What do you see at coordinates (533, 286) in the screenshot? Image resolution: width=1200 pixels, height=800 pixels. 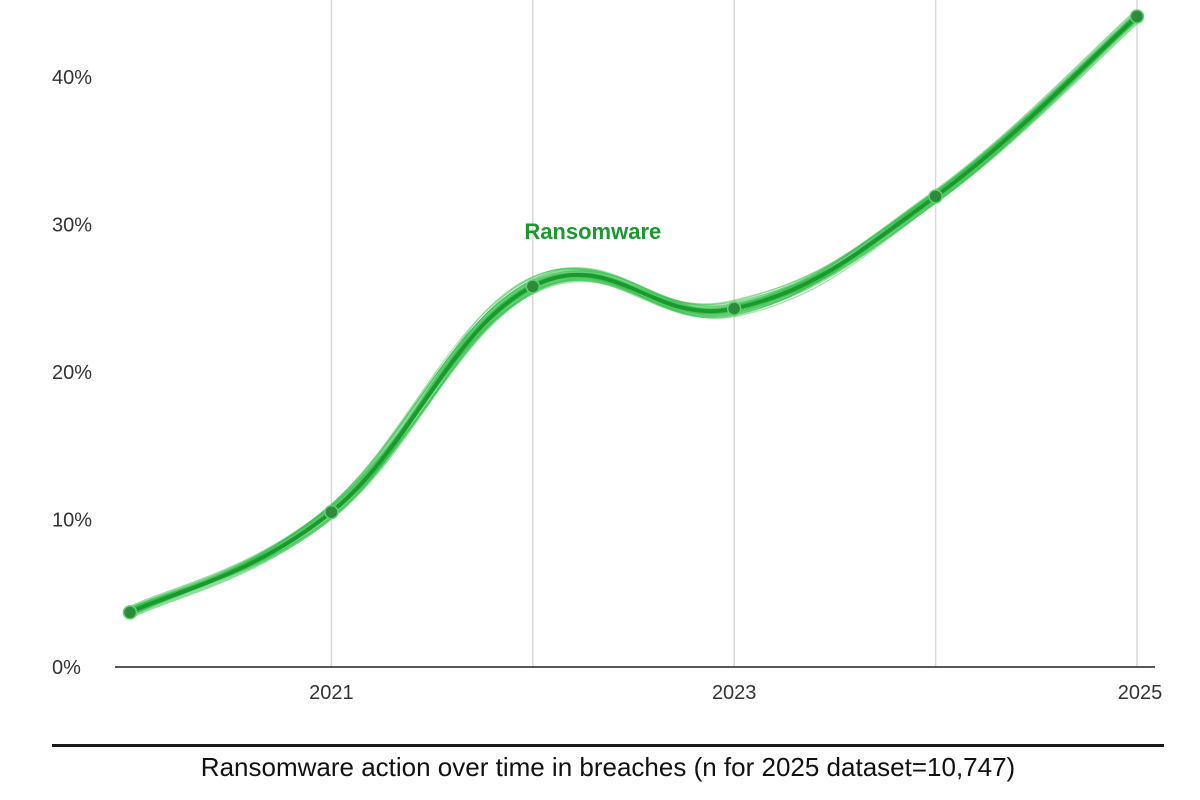 I see `data-point-2022` at bounding box center [533, 286].